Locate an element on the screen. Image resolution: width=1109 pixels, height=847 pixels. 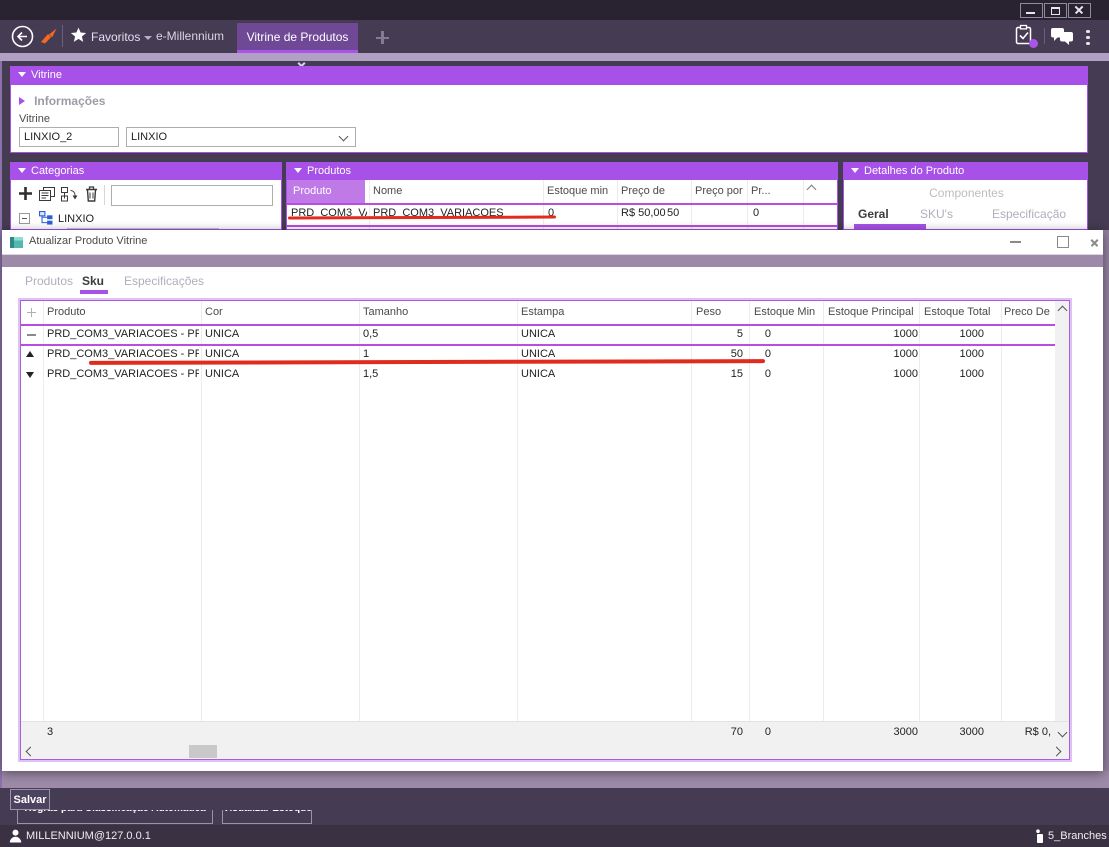
column-header-estoque-min: Estoque Min is located at coordinates (785, 312).